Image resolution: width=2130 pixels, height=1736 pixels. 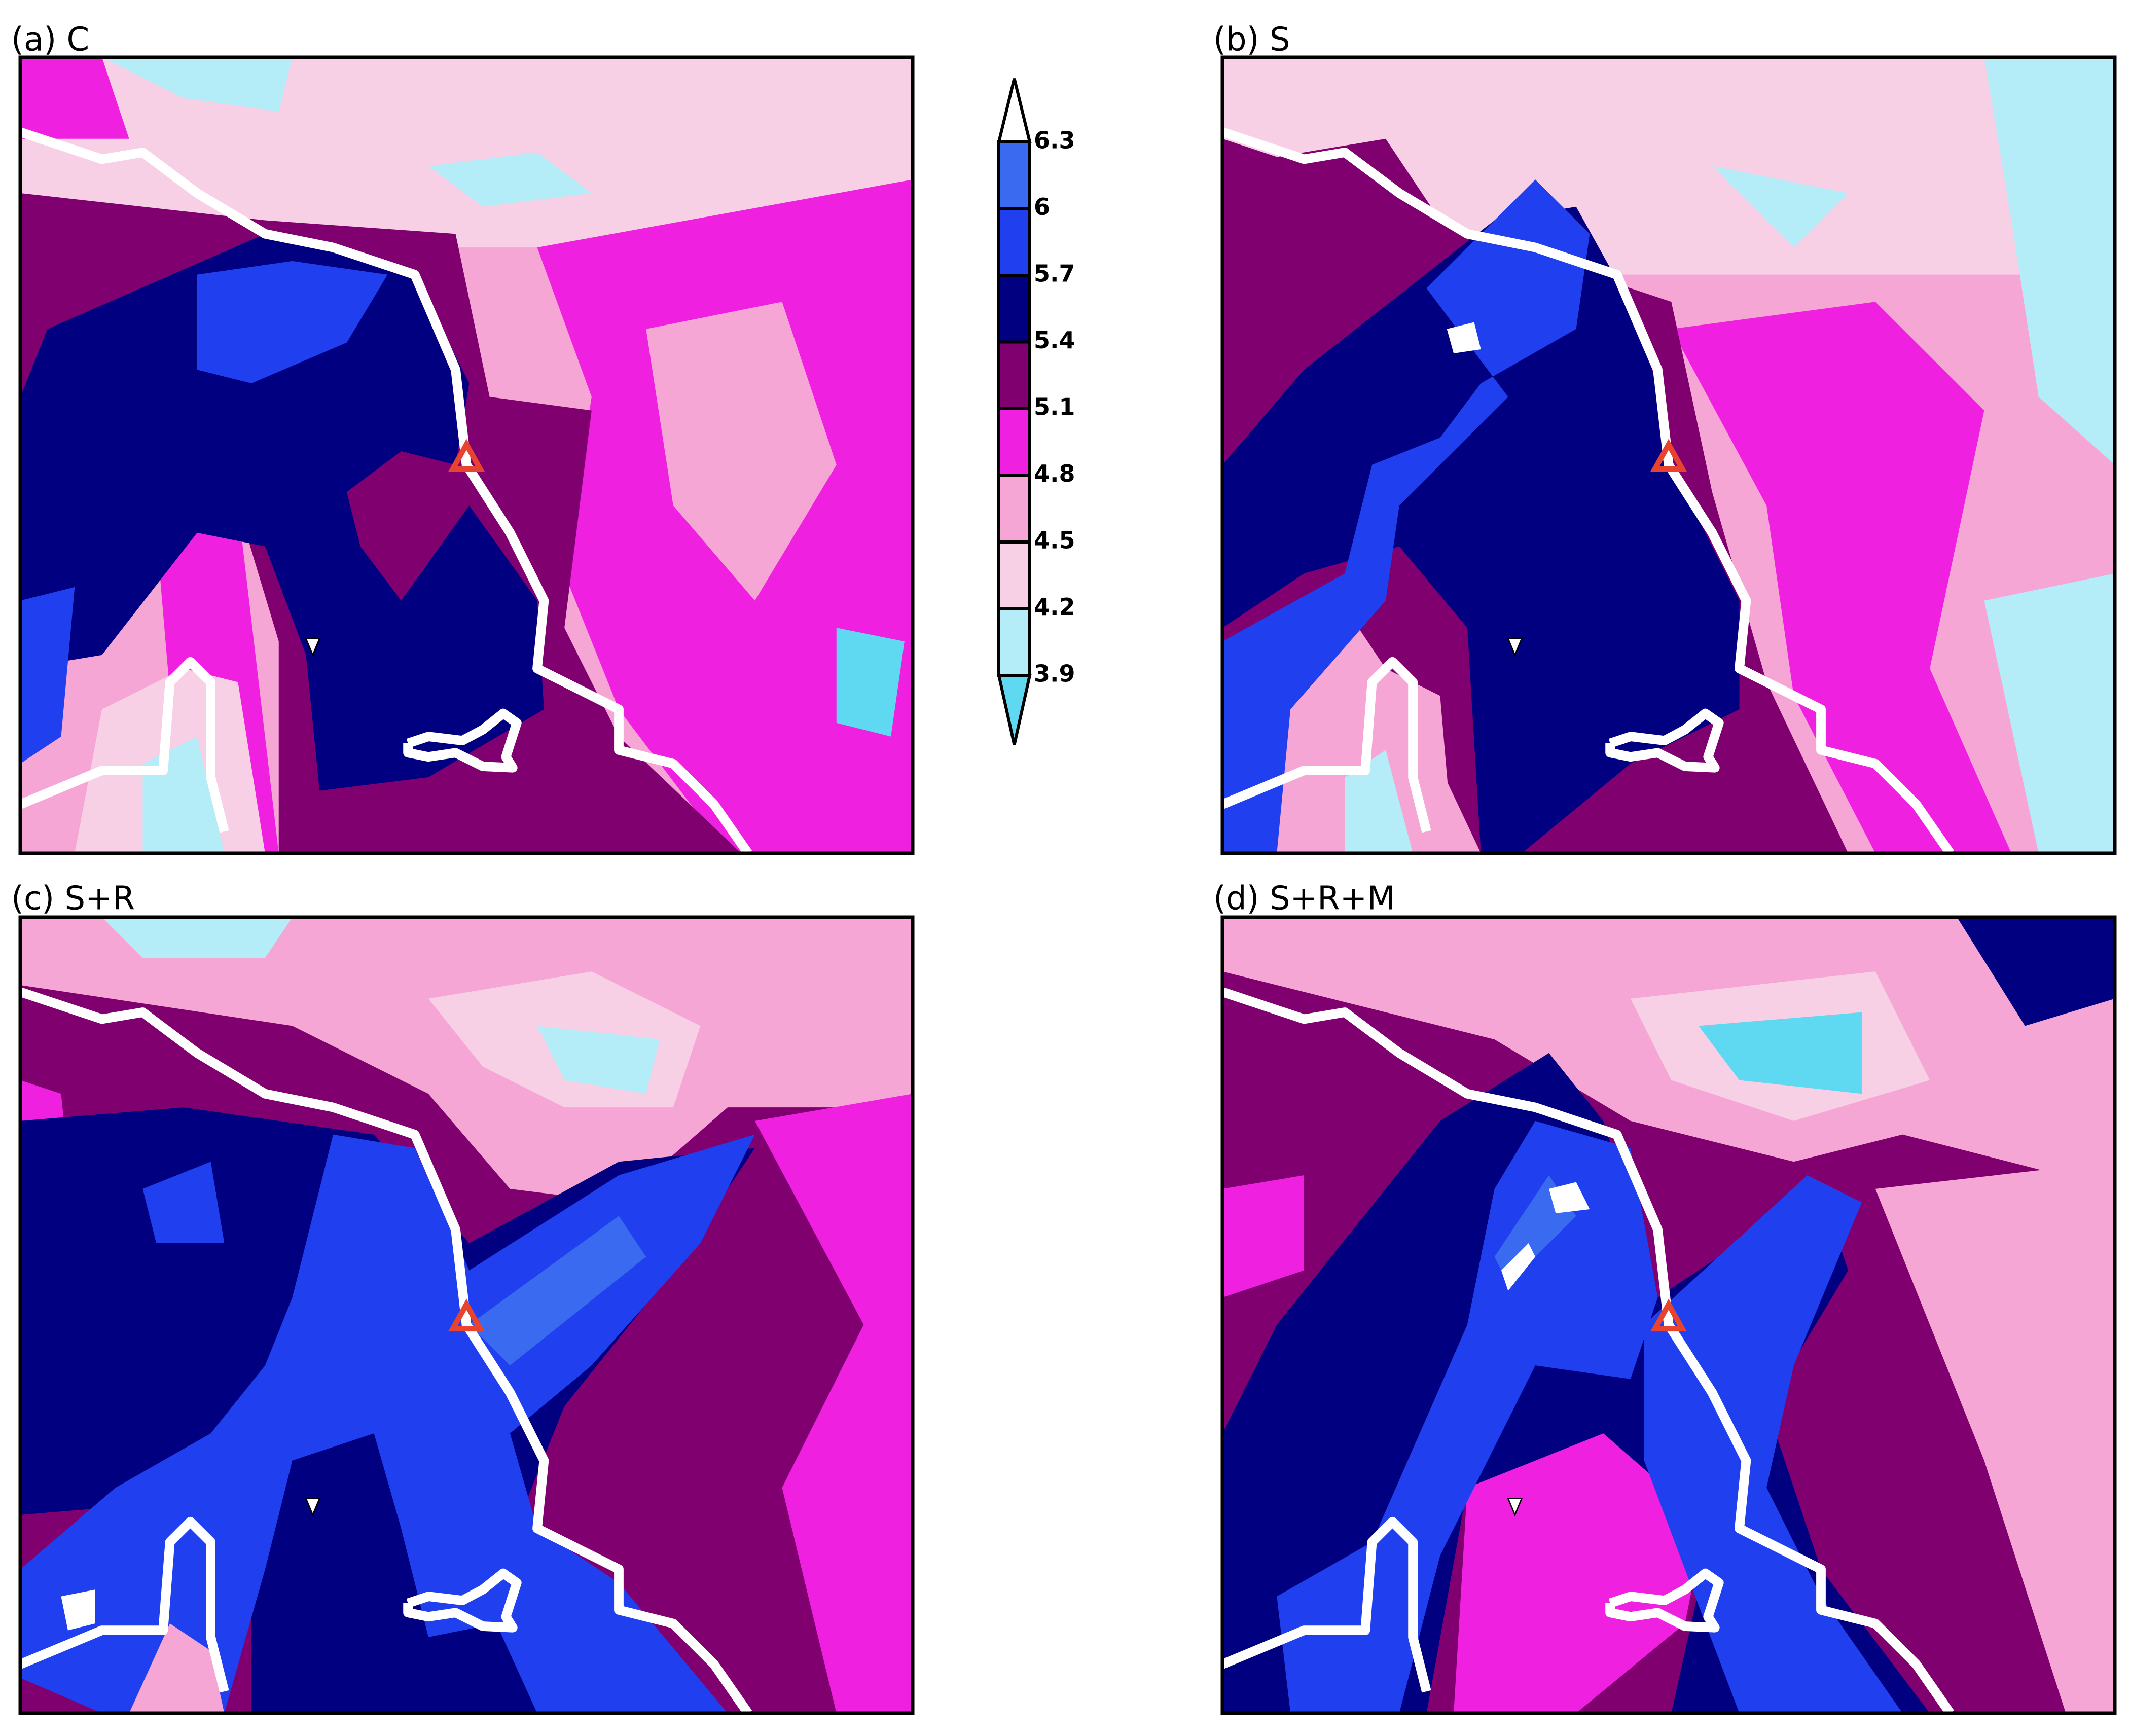 I want to click on panel-label: (a) C, so click(x=50, y=40).